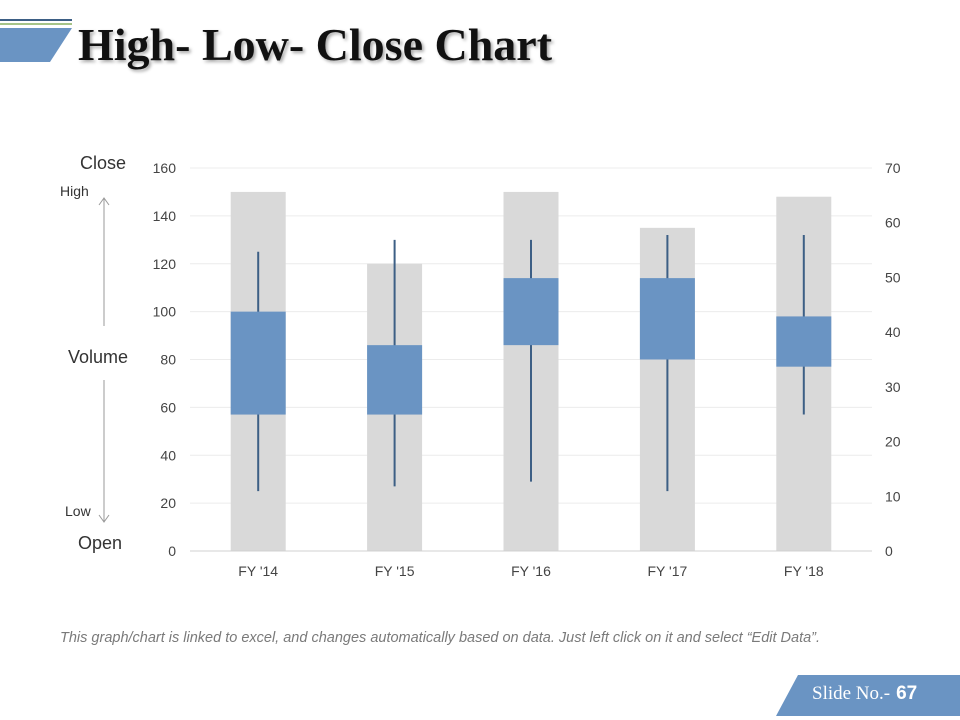 The height and width of the screenshot is (720, 960). Describe the element at coordinates (804, 571) in the screenshot. I see `x-tick-label: FY '18` at that location.